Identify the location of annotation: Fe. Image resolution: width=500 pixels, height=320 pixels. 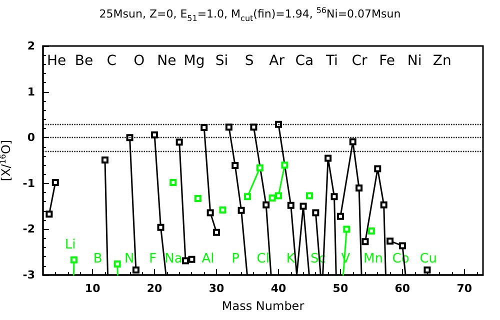
(387, 61).